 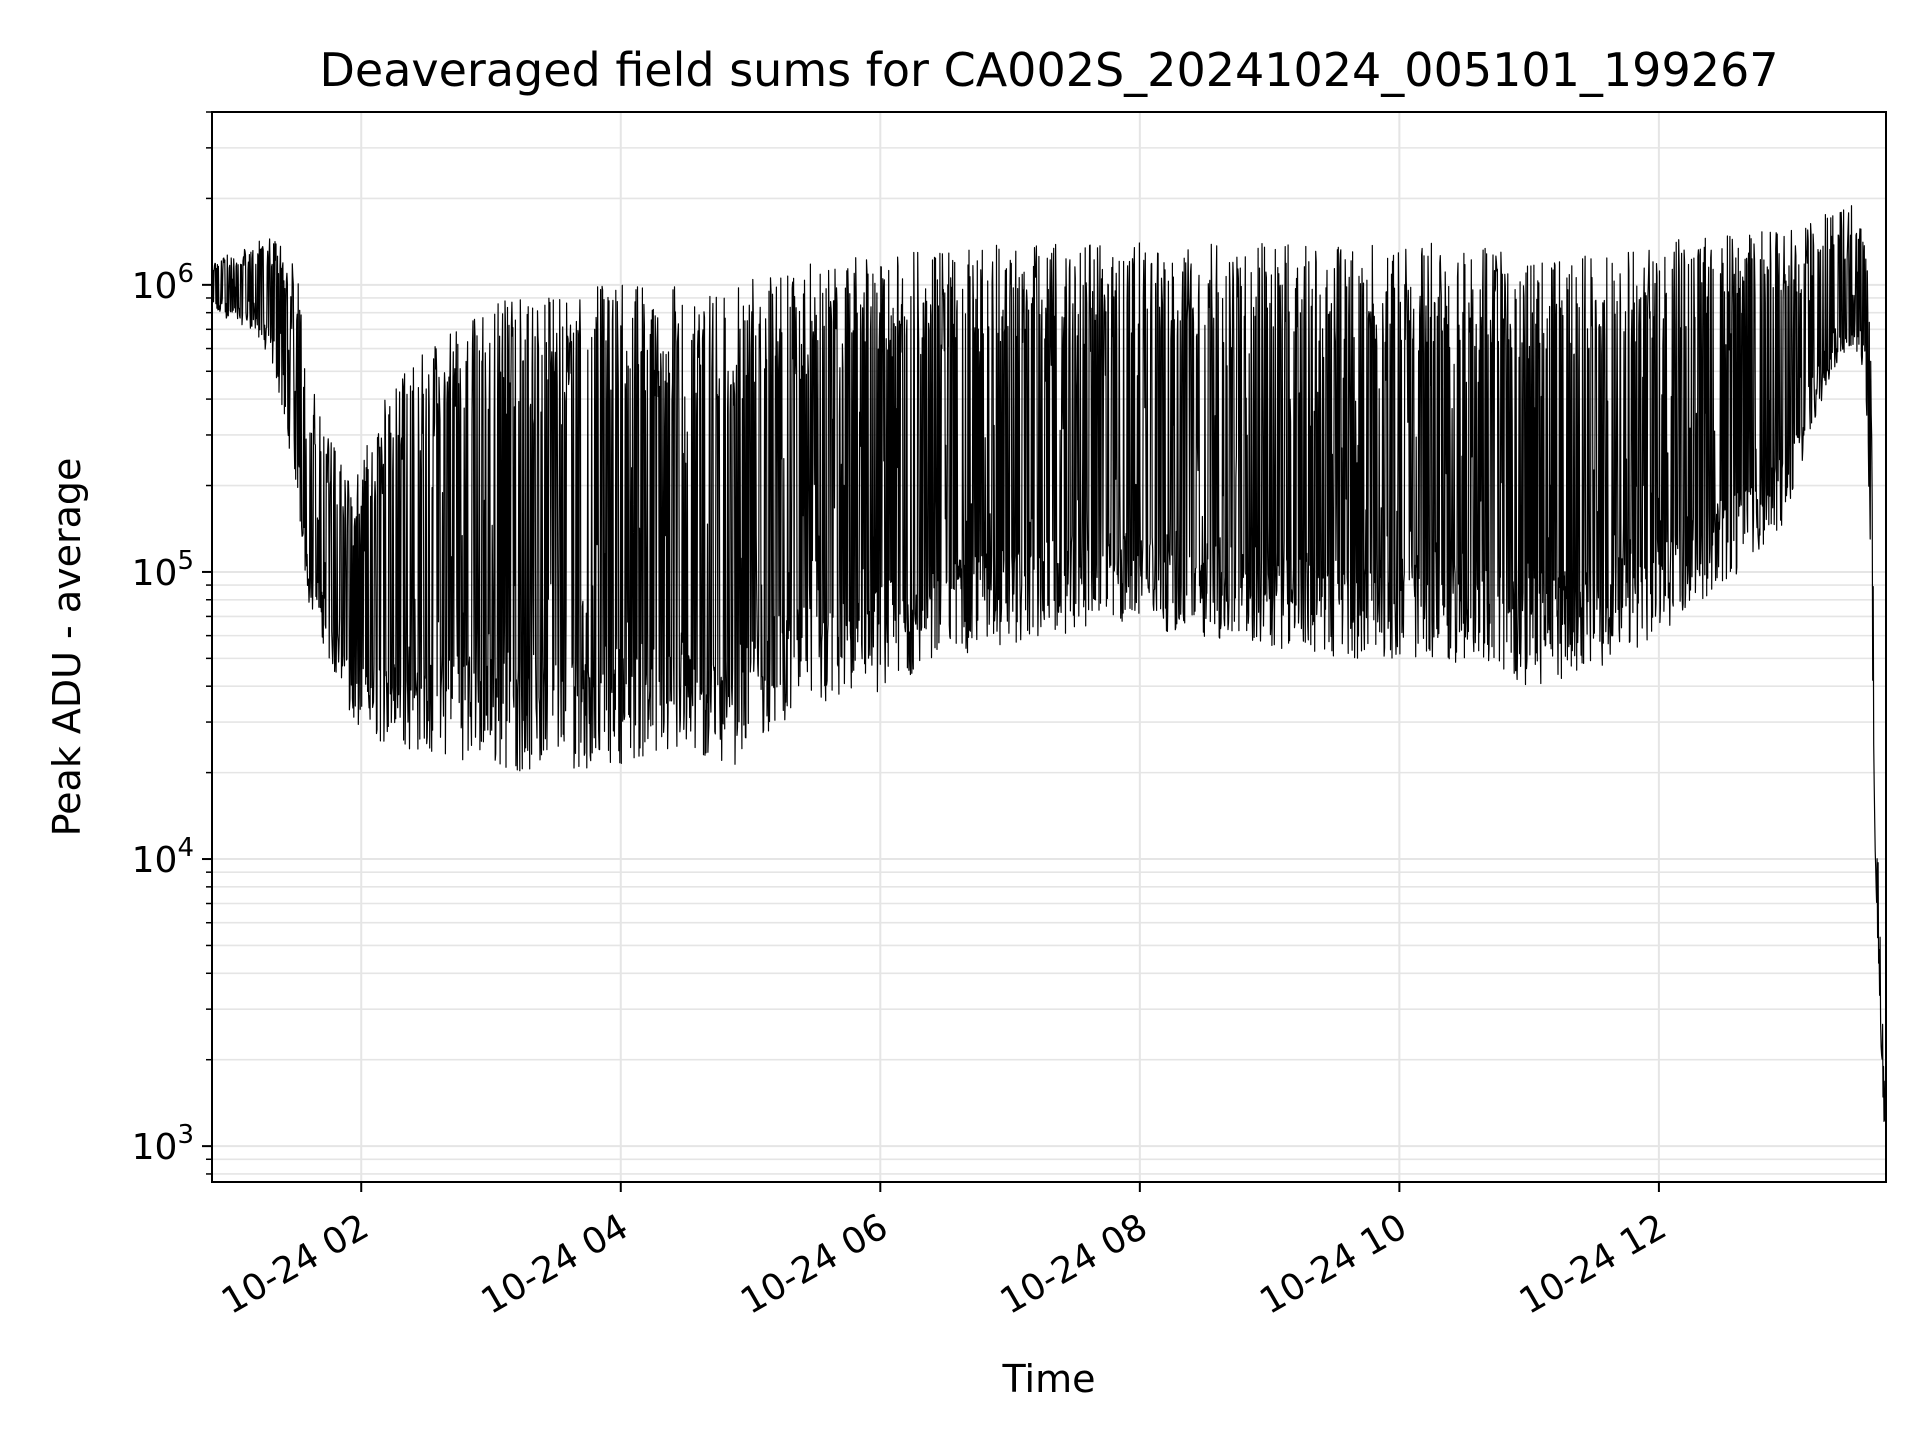 I want to click on x-tick-label: 10-24 02, so click(x=295, y=1264).